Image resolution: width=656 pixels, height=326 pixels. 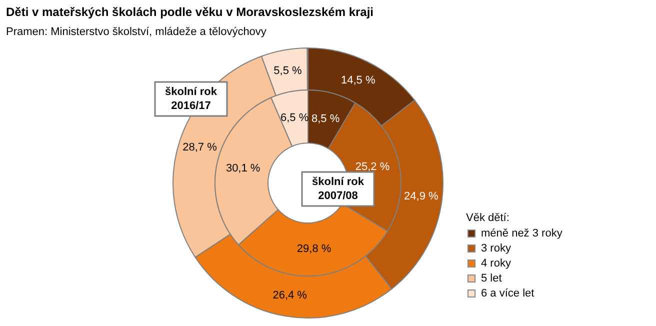 I want to click on data-label: 29,8 %, so click(x=314, y=249).